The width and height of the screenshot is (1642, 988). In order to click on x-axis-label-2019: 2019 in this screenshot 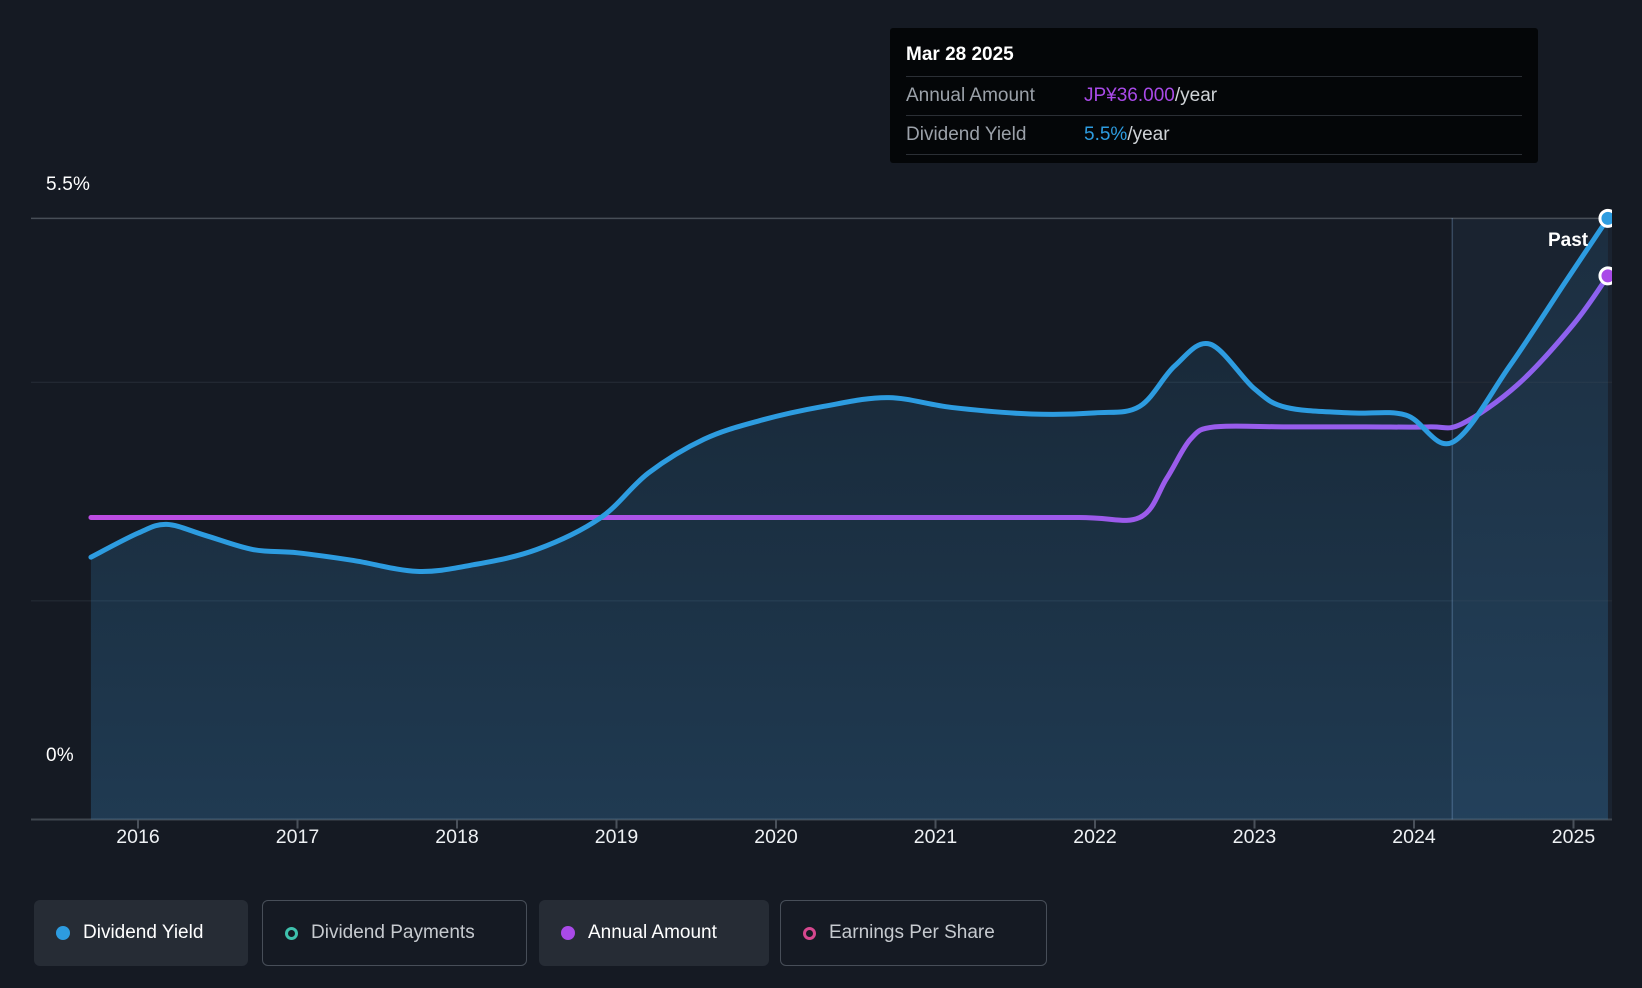, I will do `click(616, 837)`.